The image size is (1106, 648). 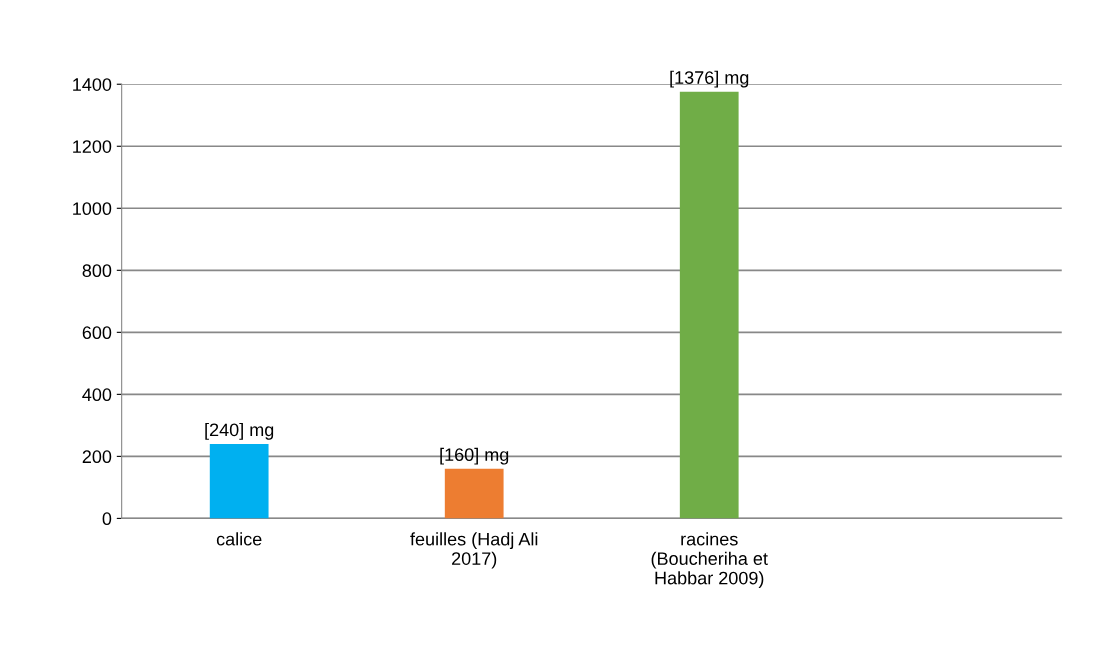 What do you see at coordinates (239, 539) in the screenshot?
I see `x-tick-label: calice` at bounding box center [239, 539].